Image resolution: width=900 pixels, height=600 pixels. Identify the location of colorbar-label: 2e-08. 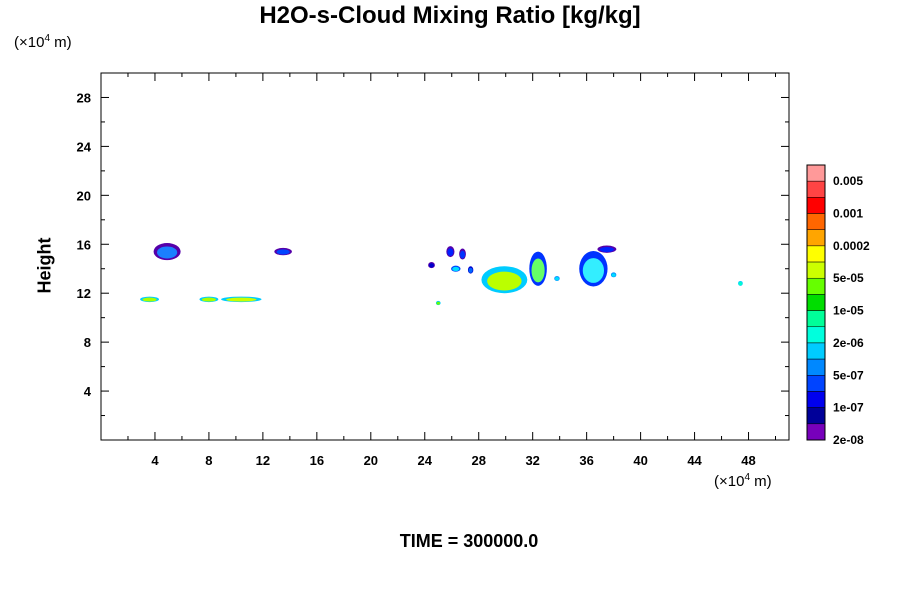
(848, 440).